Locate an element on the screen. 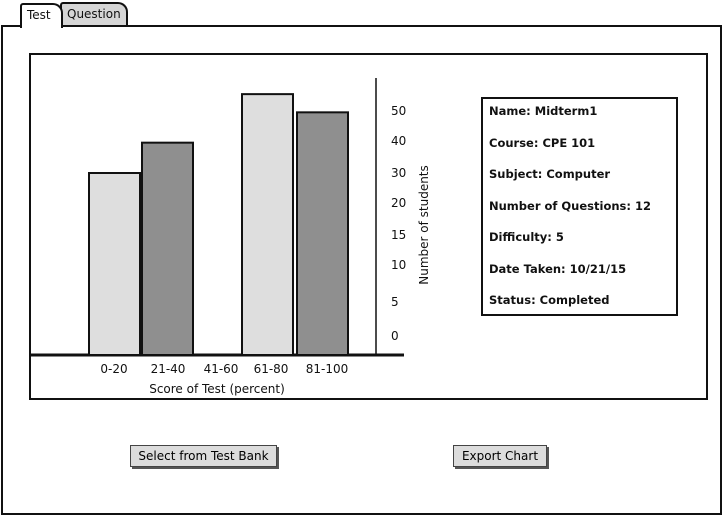 This screenshot has height=516, width=725. y-tick-label: 50 is located at coordinates (398, 111).